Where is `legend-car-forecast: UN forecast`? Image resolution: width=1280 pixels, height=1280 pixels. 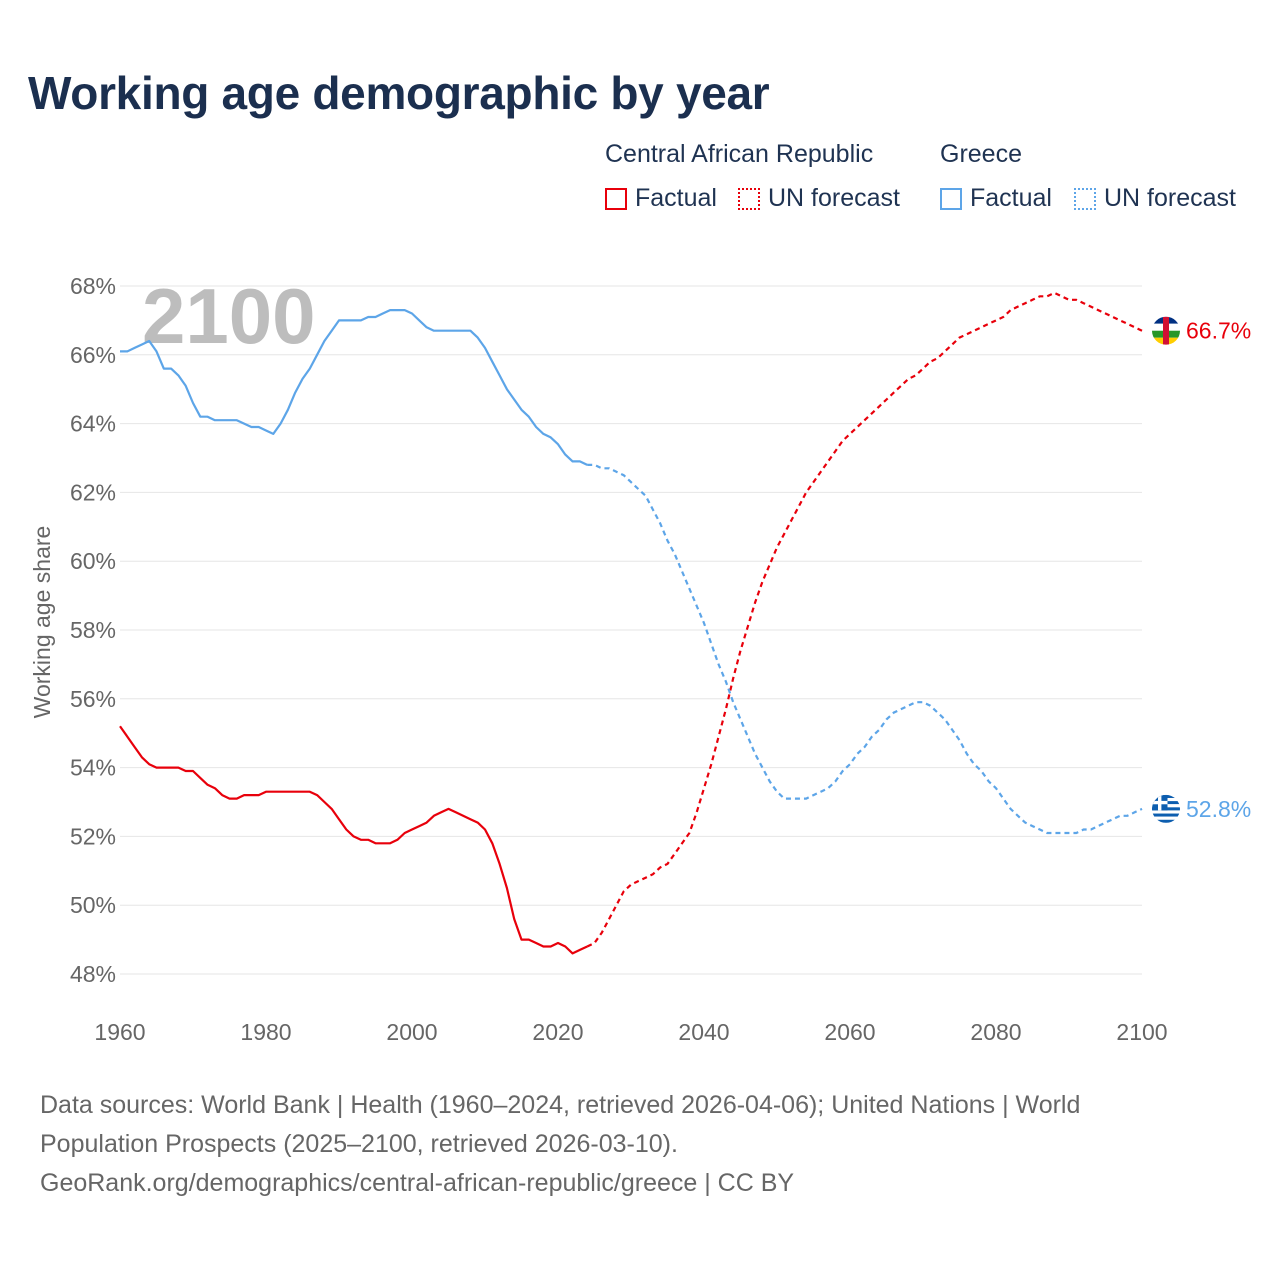 legend-car-forecast: UN forecast is located at coordinates (819, 198).